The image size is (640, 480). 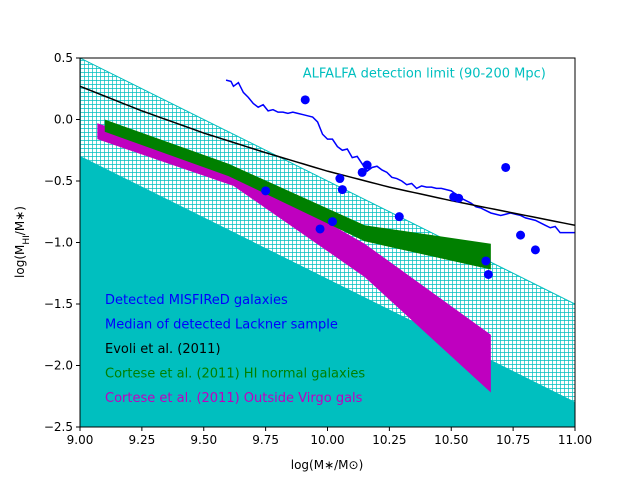 I want to click on y-axis-label: log(MHI/M∗), so click(x=22, y=242).